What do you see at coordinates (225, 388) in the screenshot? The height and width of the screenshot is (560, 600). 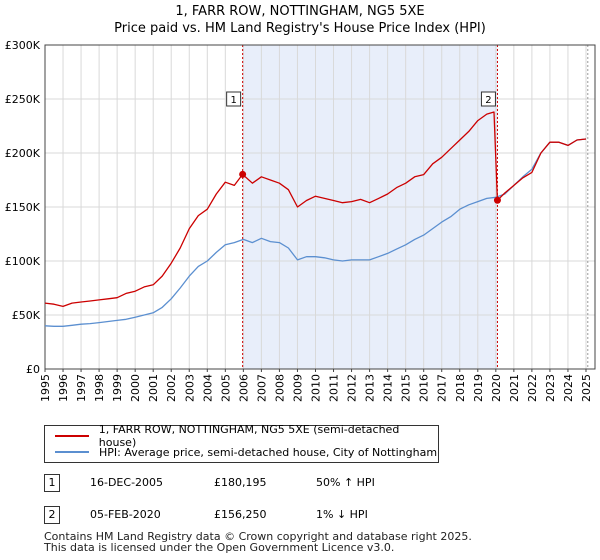 I see `x-tick-label: 2005` at bounding box center [225, 388].